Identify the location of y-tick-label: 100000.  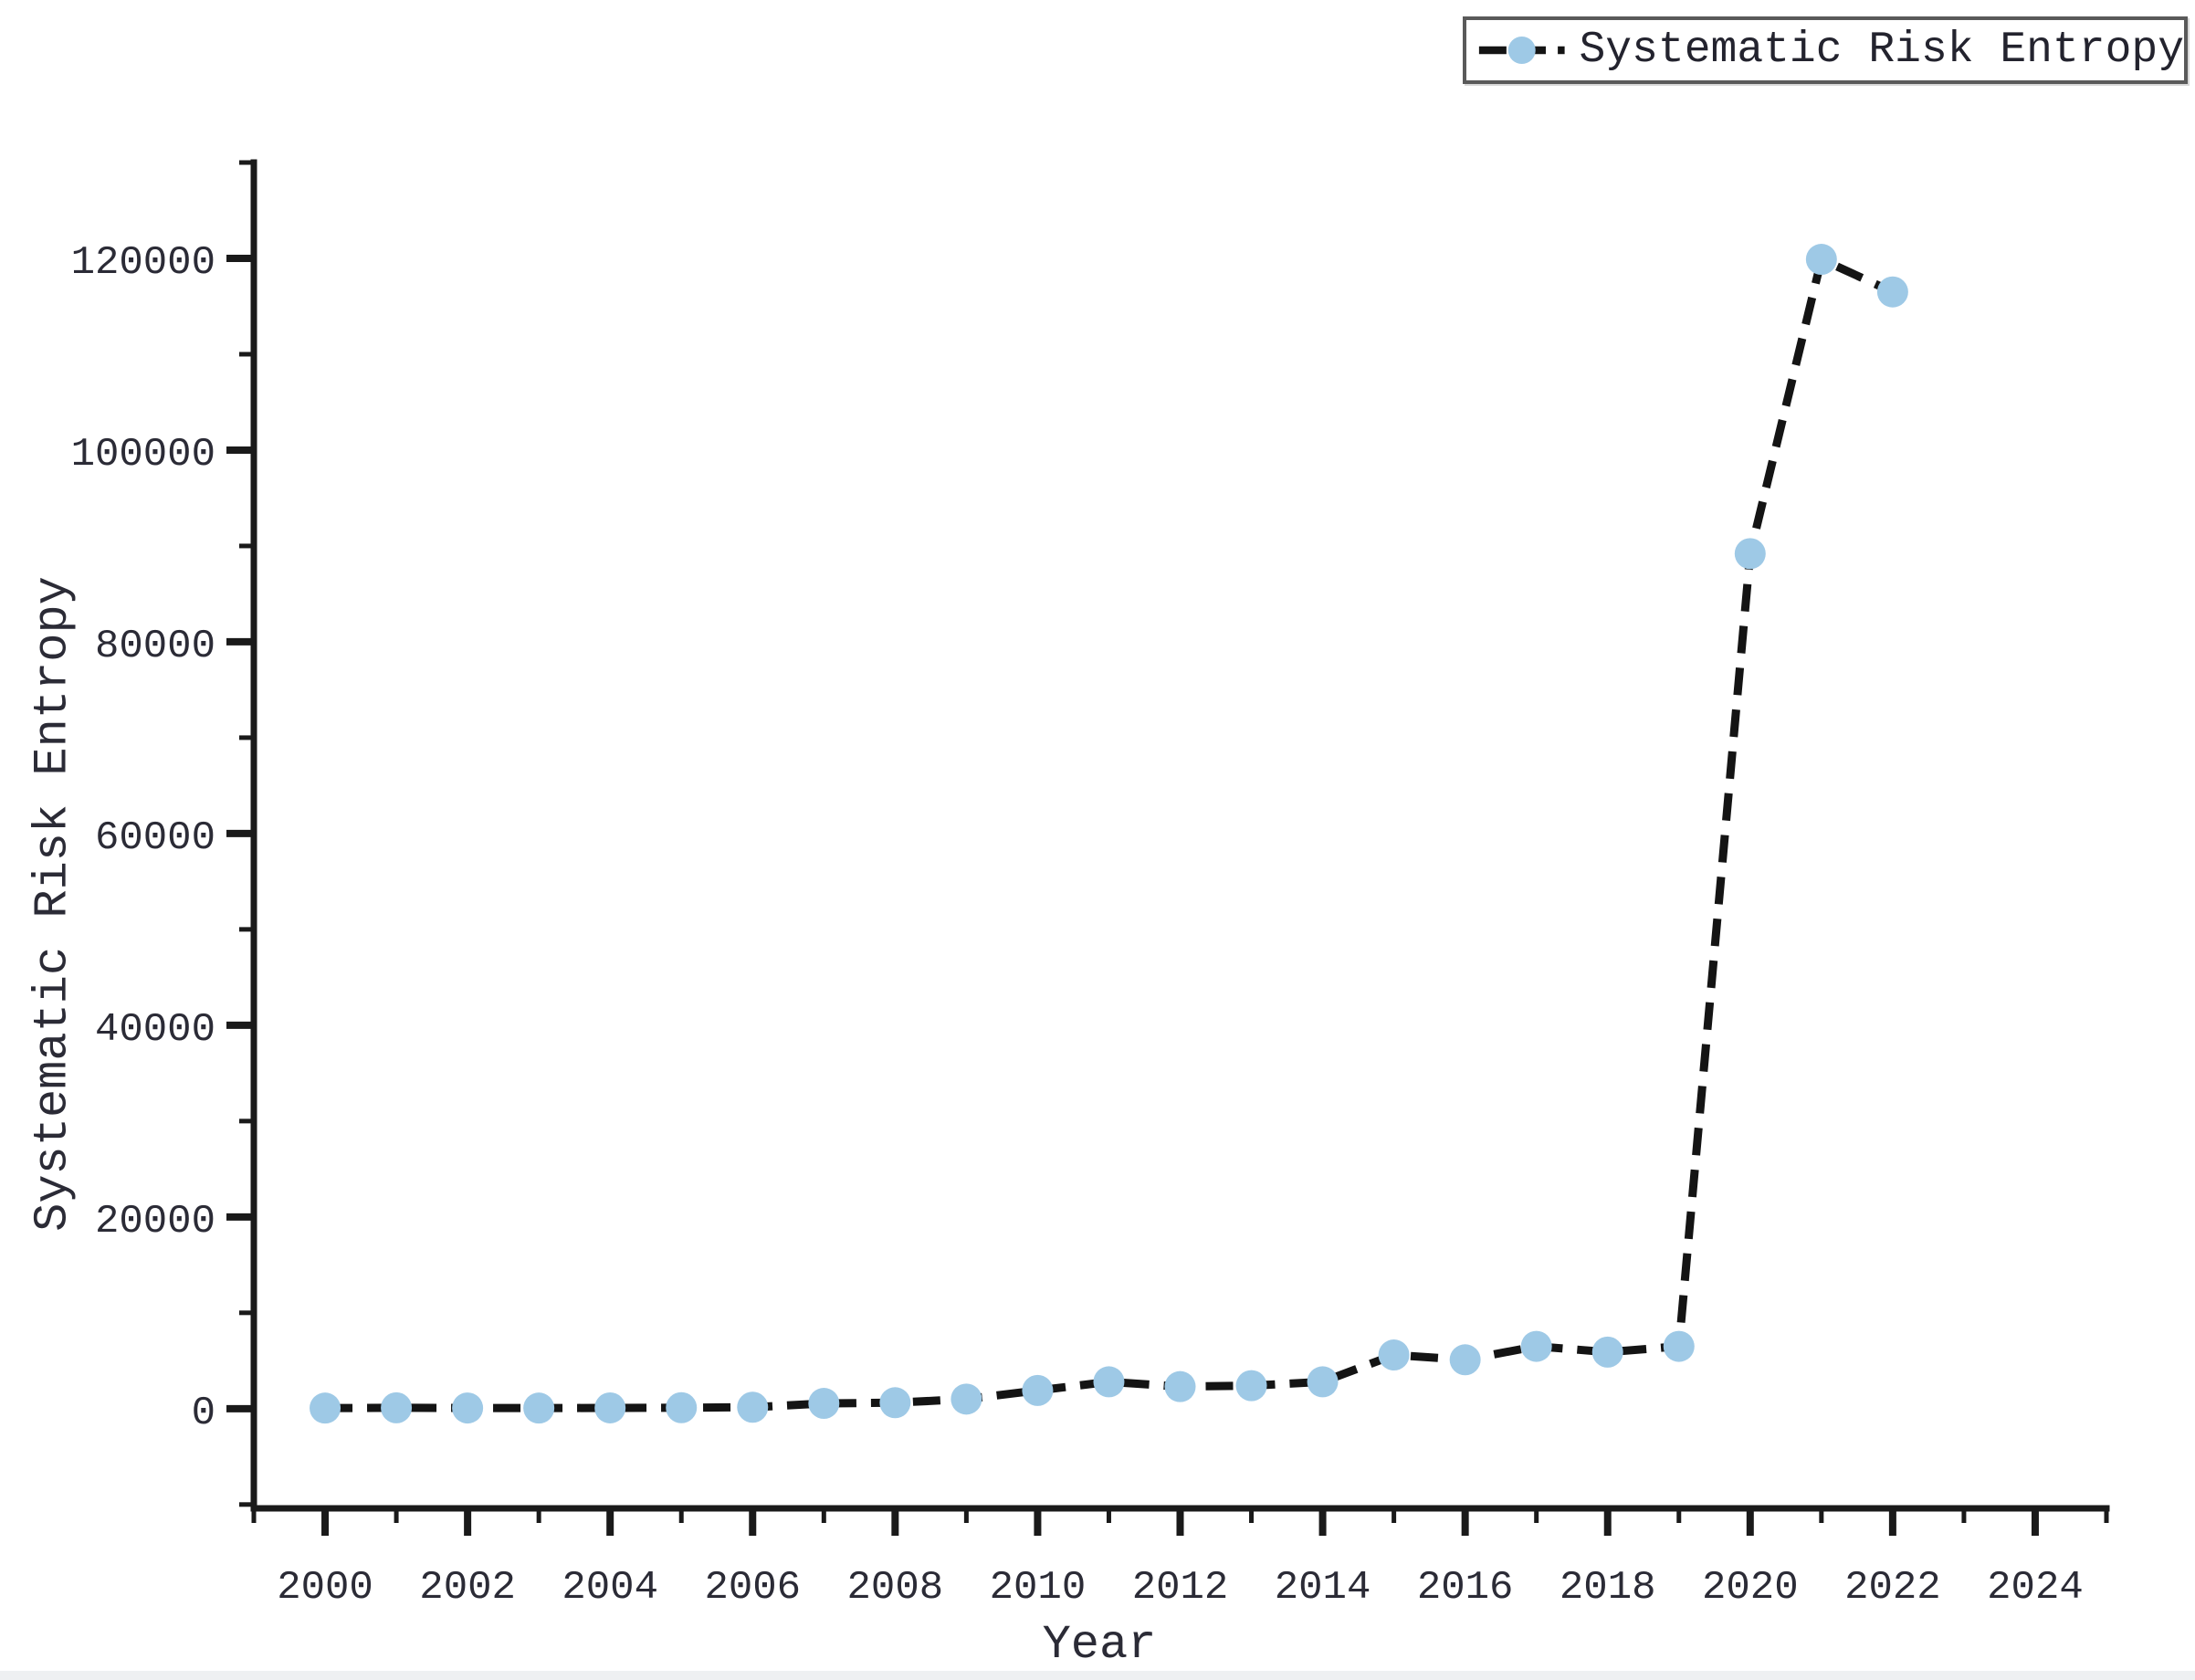
(143, 455).